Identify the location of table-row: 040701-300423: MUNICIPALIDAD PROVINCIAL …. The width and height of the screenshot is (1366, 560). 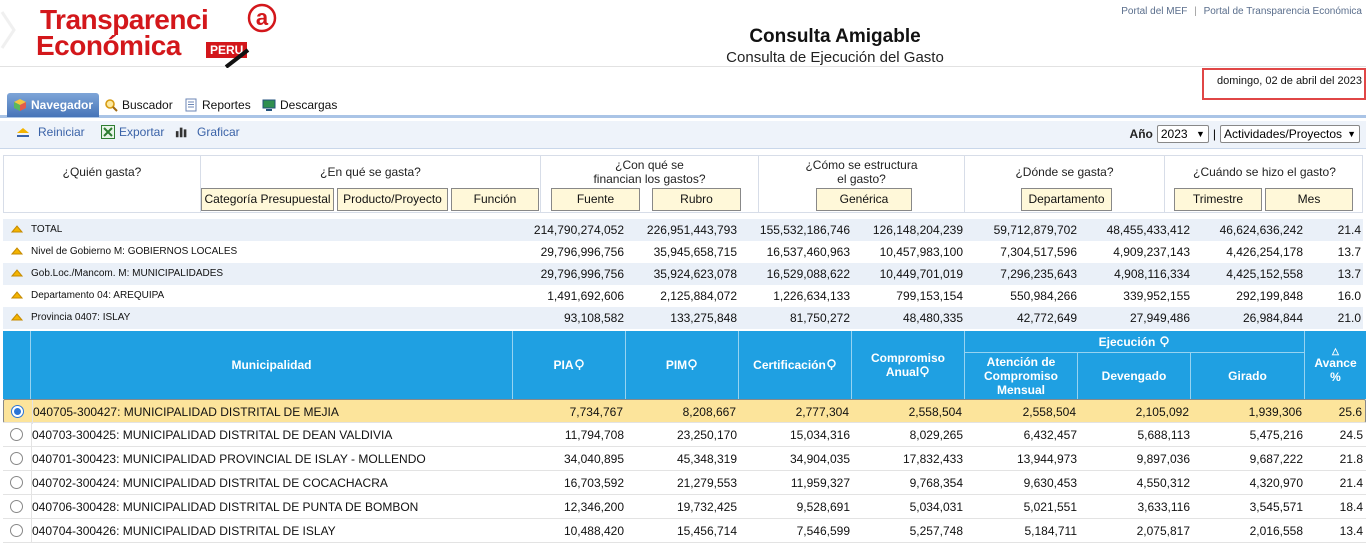
(684, 459).